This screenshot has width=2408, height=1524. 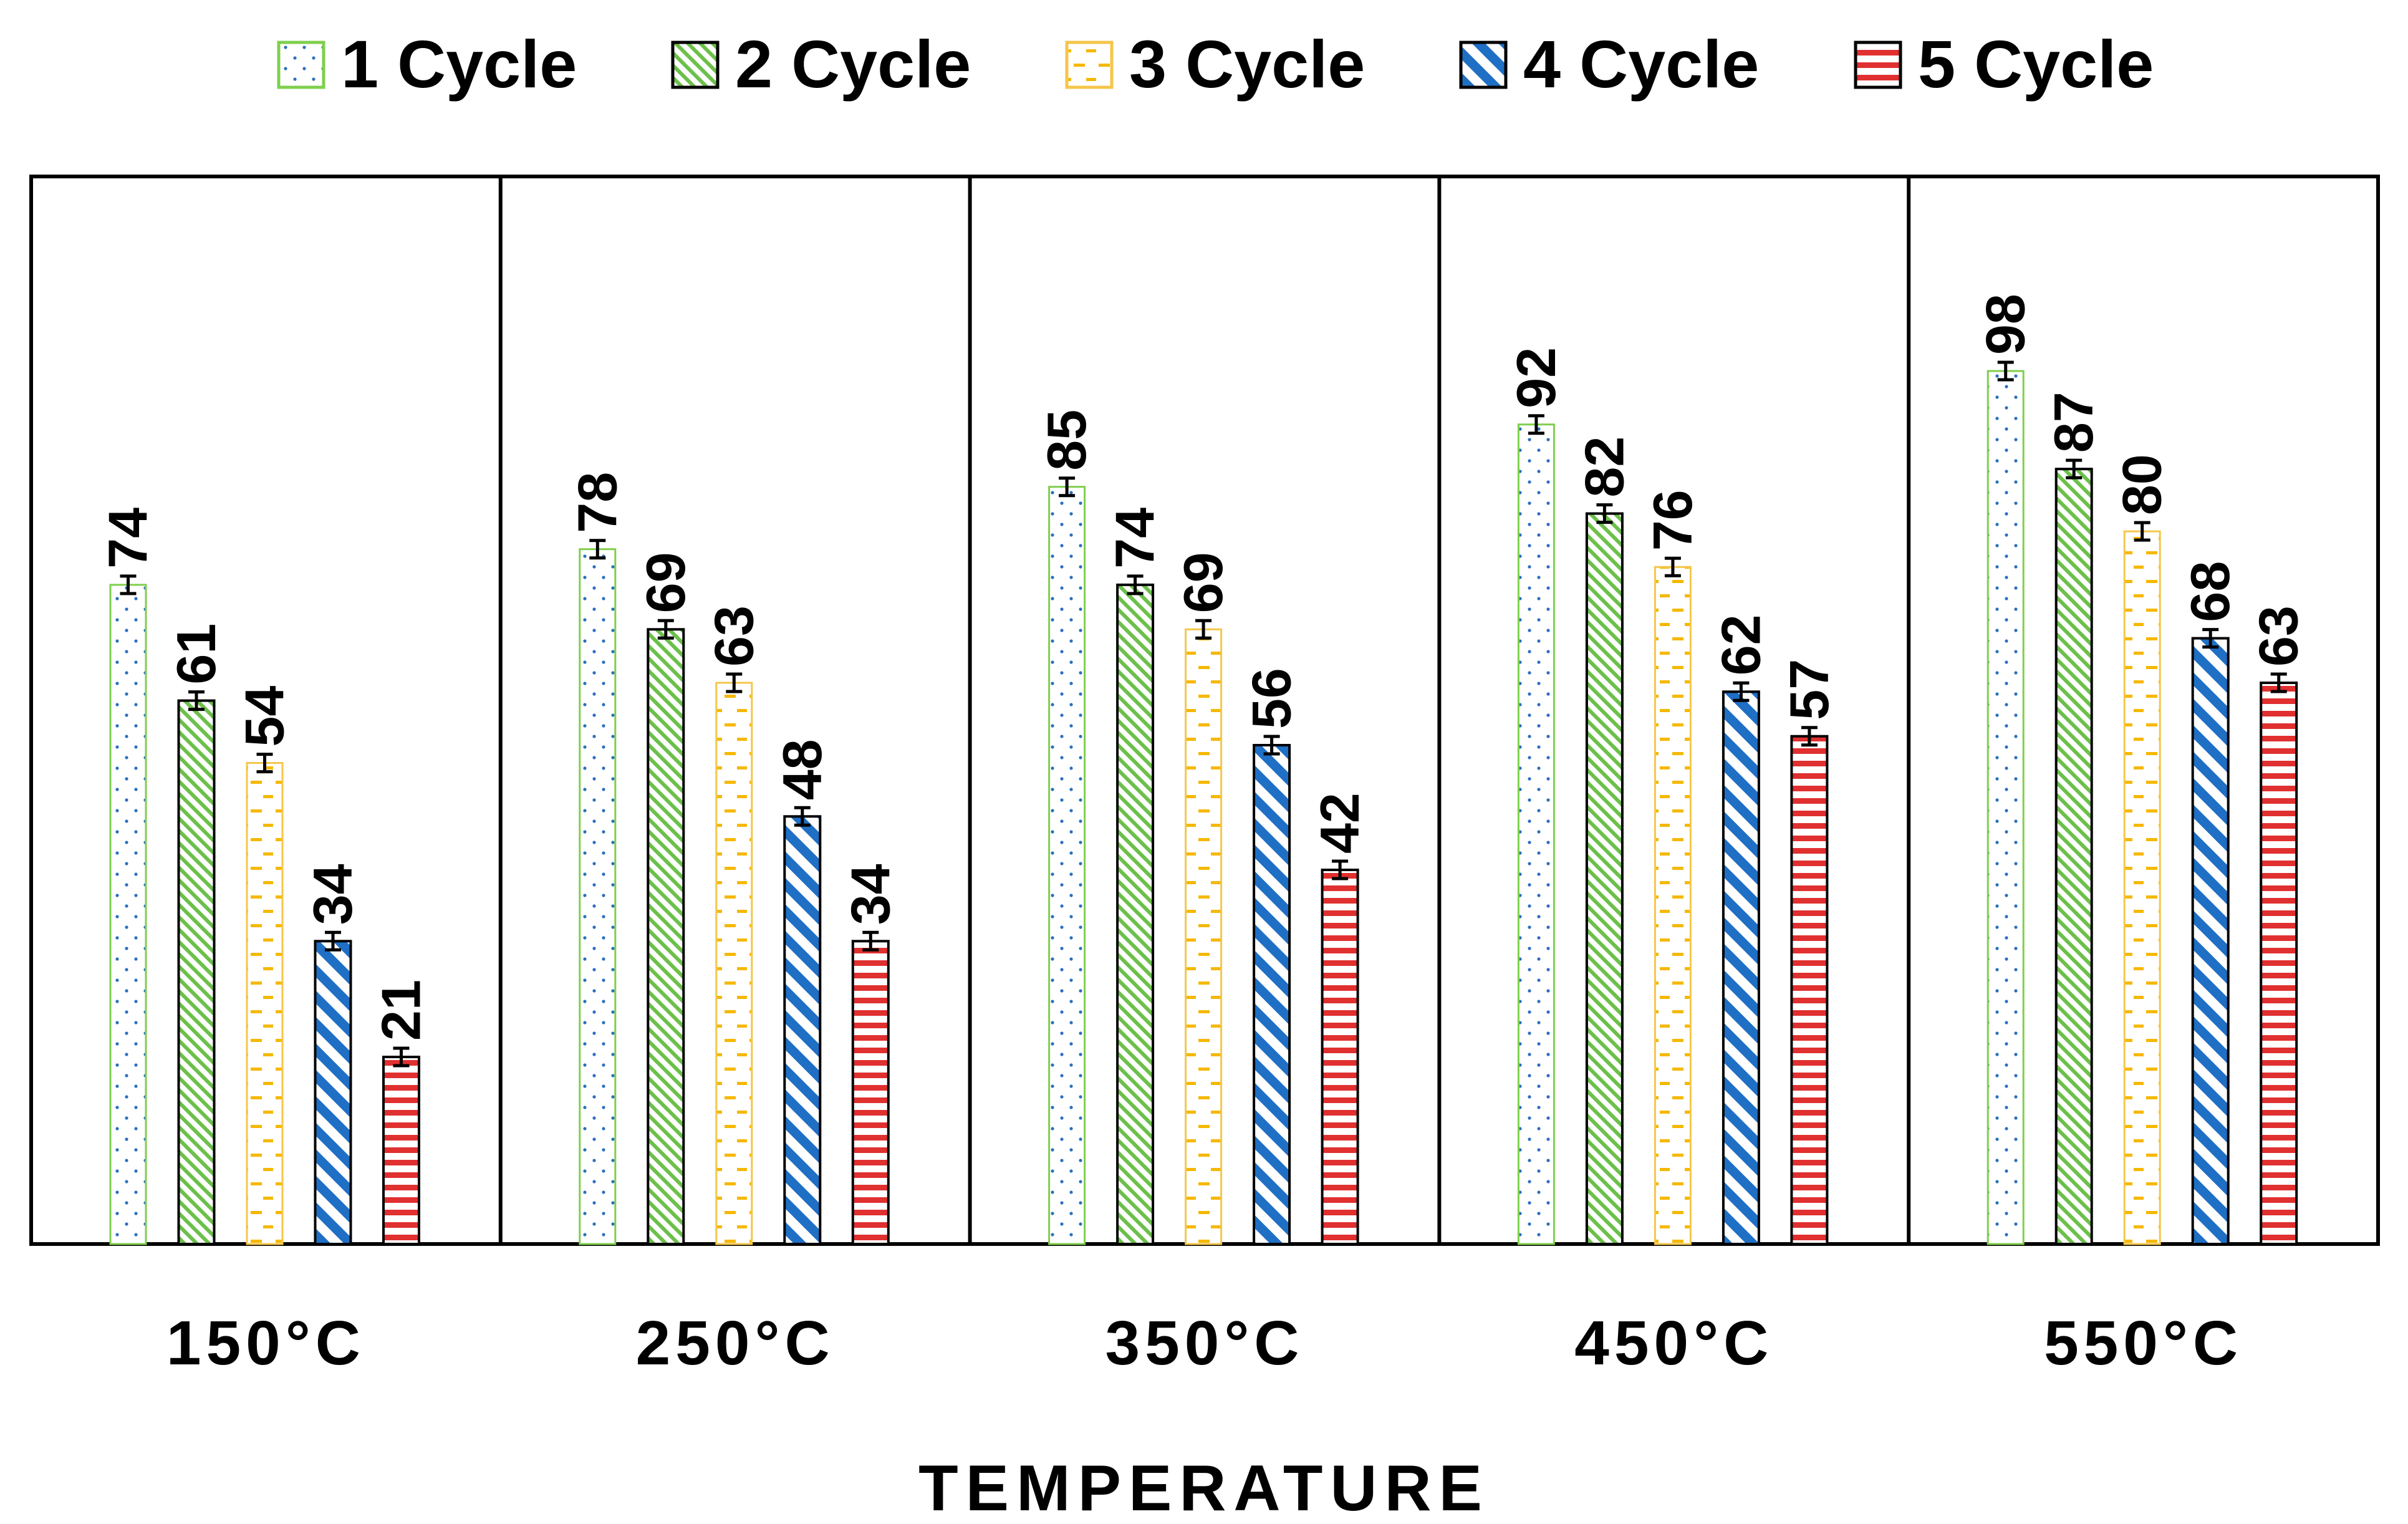 I want to click on data-label-2-cycle-4: 87, so click(x=2073, y=422).